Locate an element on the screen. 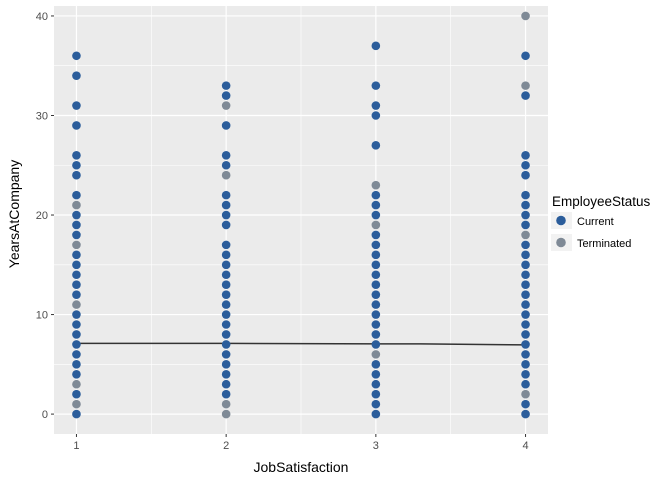  legend-label-terminated: Terminated is located at coordinates (604, 244).